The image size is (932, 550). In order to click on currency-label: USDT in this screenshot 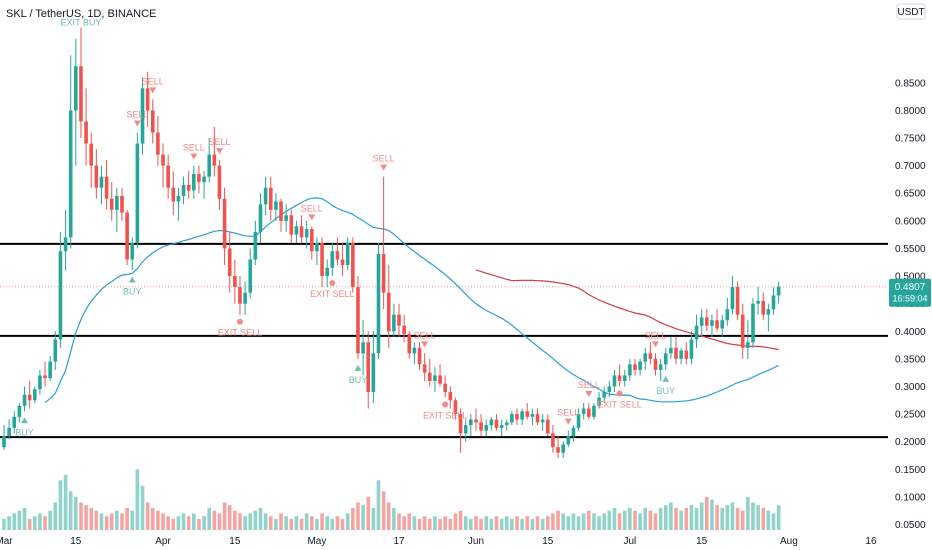, I will do `click(910, 12)`.